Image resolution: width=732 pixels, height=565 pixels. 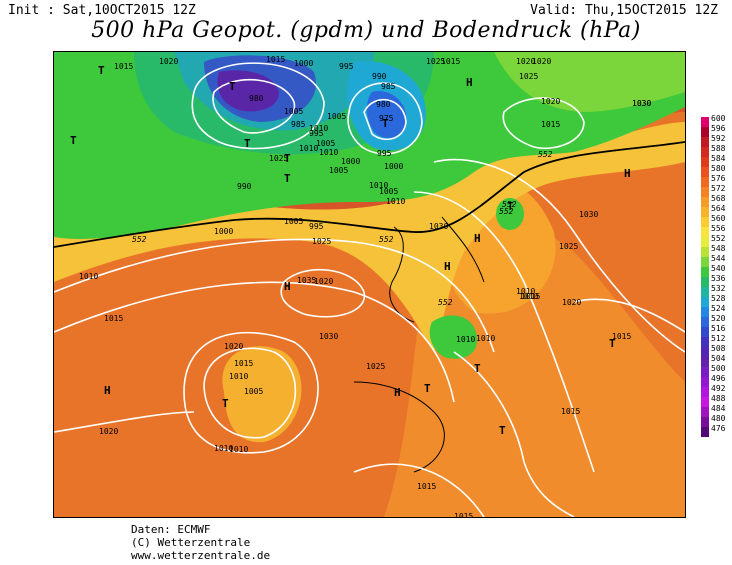 I want to click on isobar-label: 975, so click(x=386, y=118).